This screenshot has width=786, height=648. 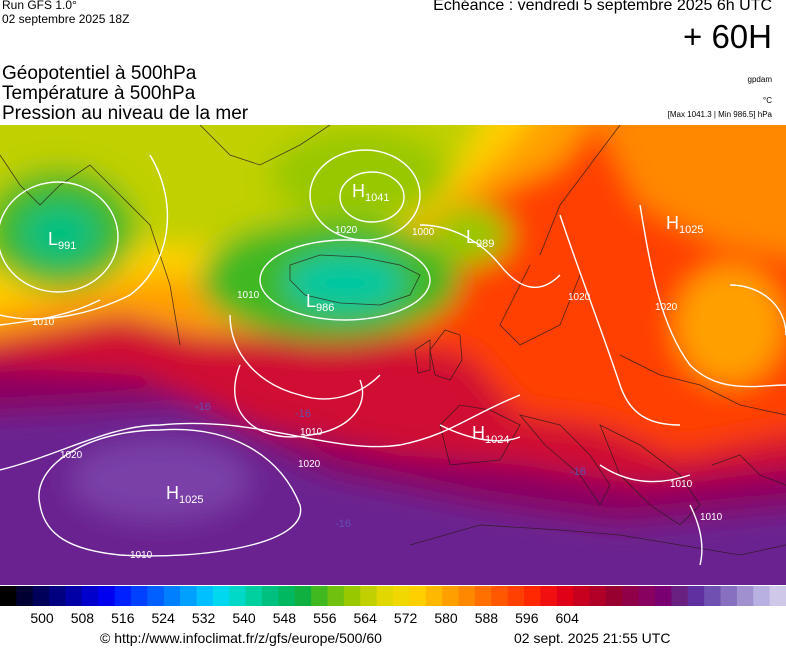 What do you see at coordinates (163, 618) in the screenshot?
I see `scale-tick-label: 524` at bounding box center [163, 618].